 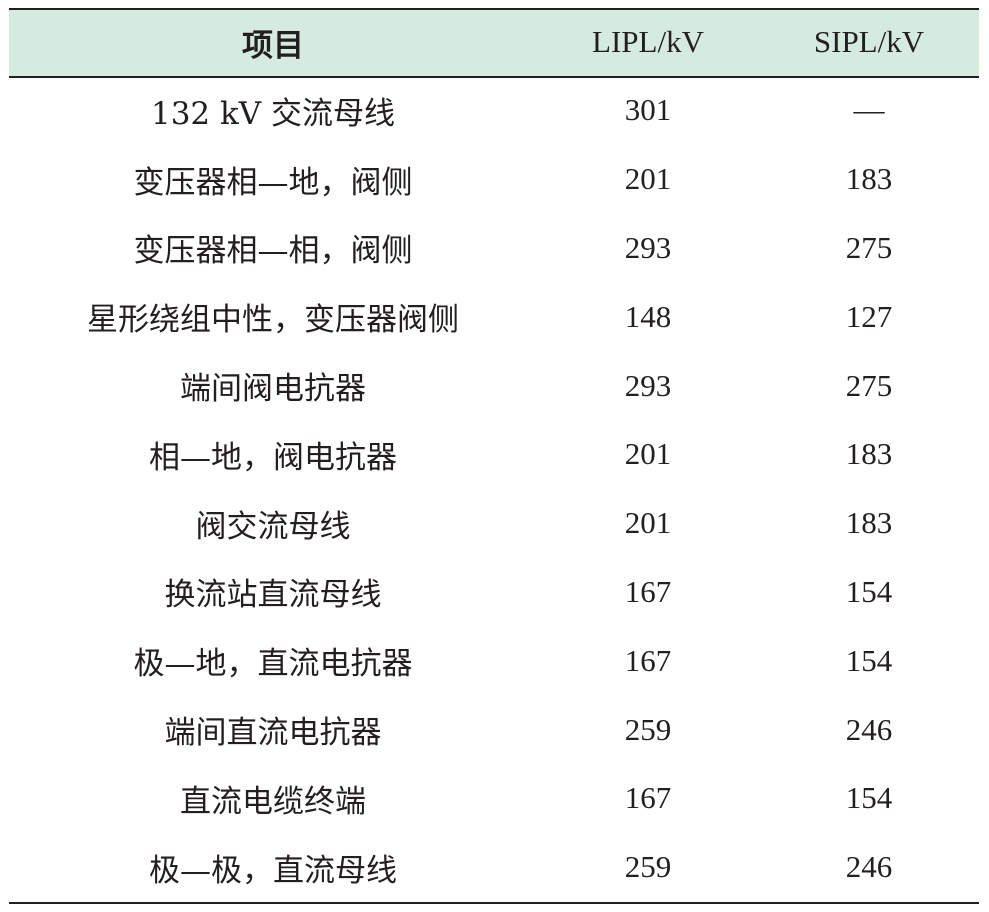 I want to click on cell-sipl: 127, so click(x=869, y=316).